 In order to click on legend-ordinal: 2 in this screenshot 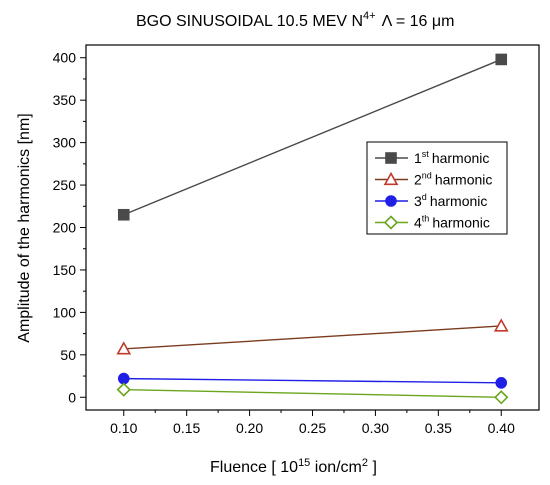, I will do `click(418, 180)`.